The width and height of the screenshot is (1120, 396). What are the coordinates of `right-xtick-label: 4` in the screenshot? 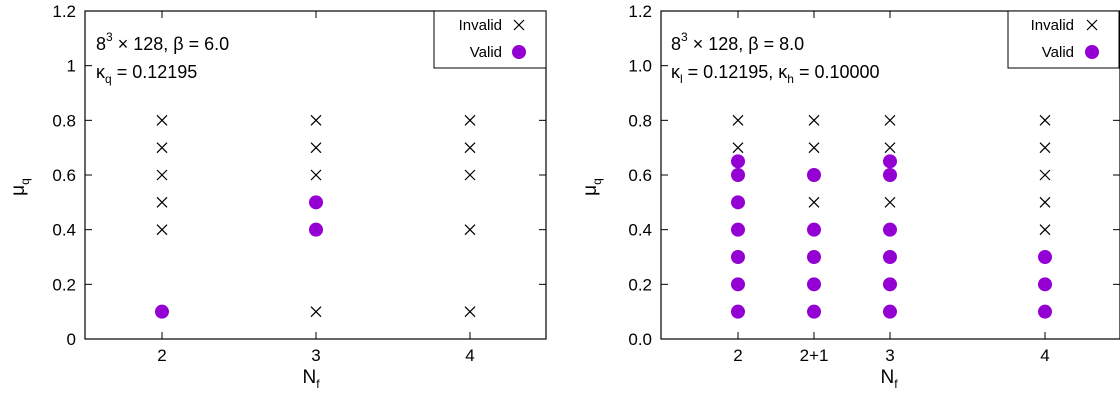 It's located at (1044, 355).